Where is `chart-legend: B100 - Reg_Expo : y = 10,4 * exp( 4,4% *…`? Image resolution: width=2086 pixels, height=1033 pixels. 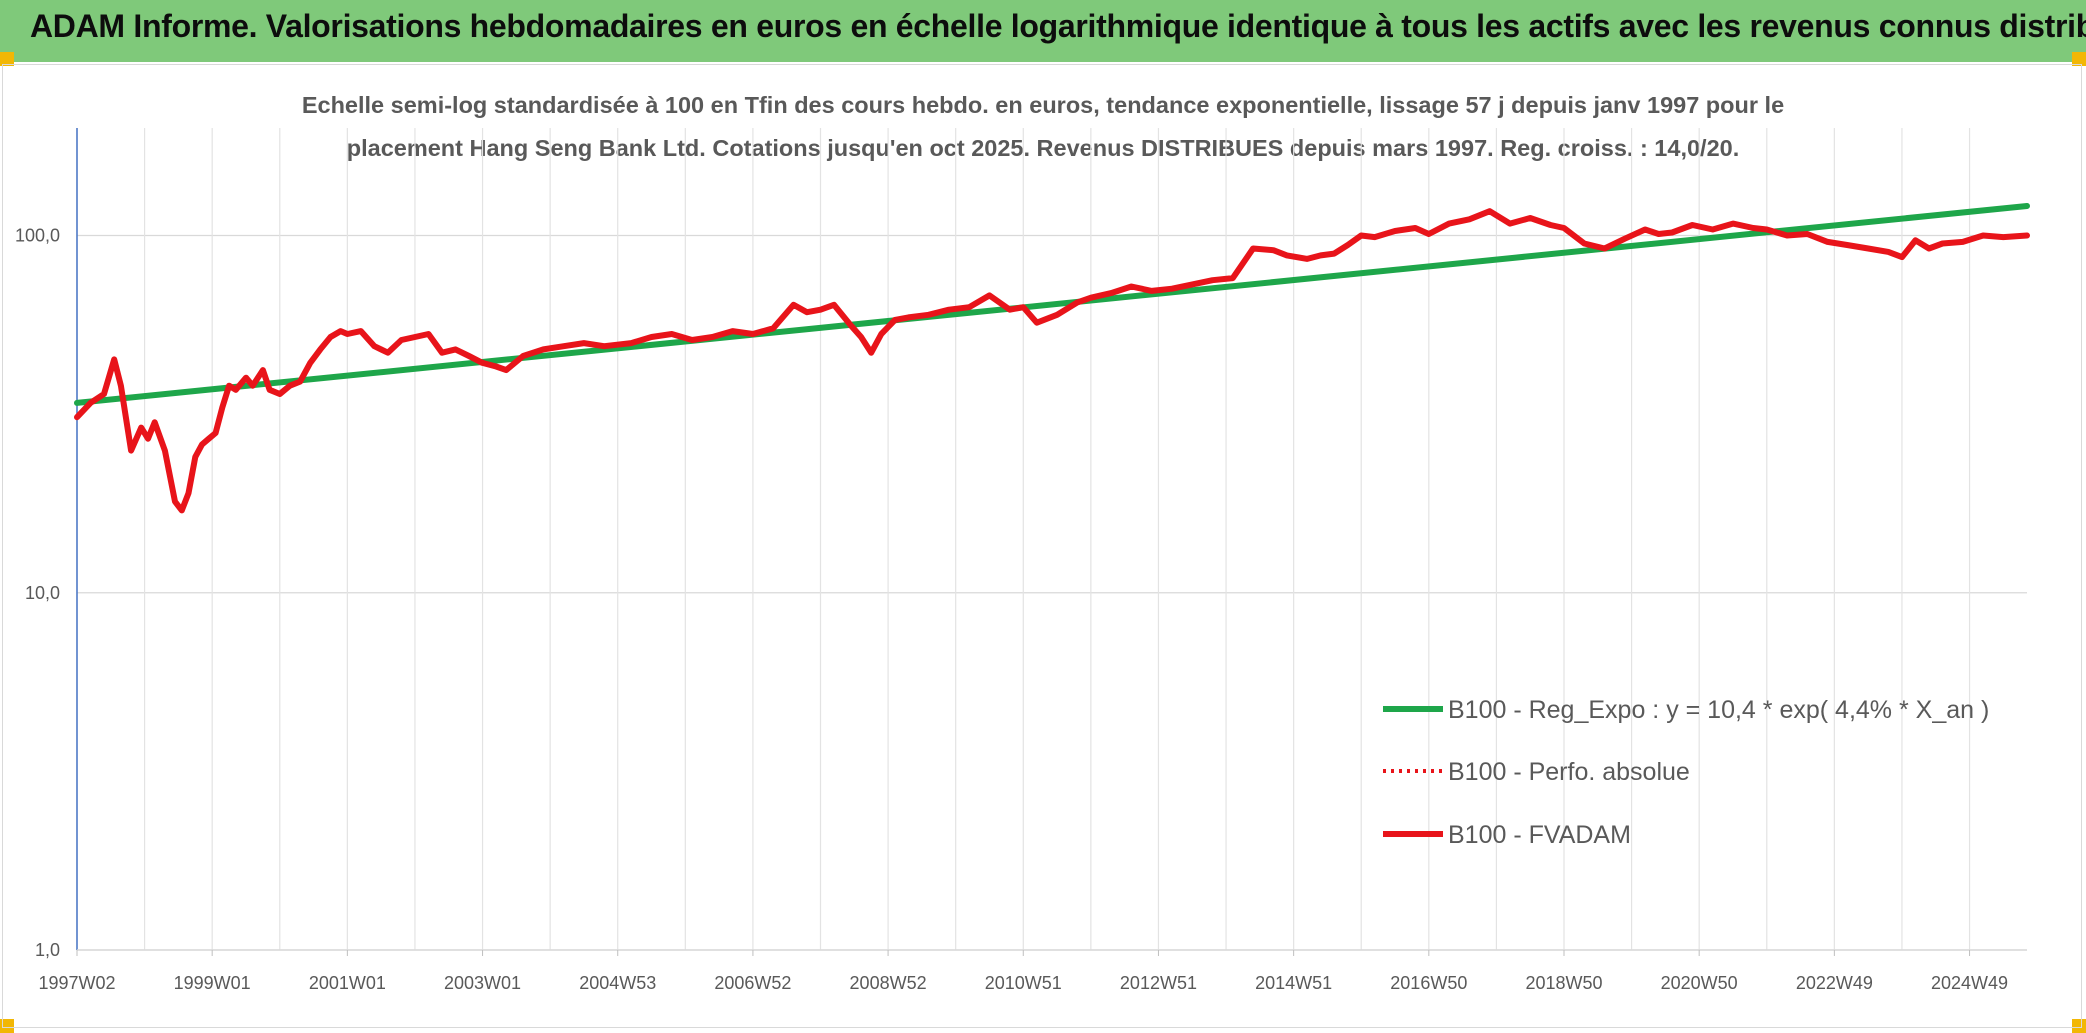 chart-legend: B100 - Reg_Expo : y = 10,4 * exp( 4,4% *… is located at coordinates (1686, 772).